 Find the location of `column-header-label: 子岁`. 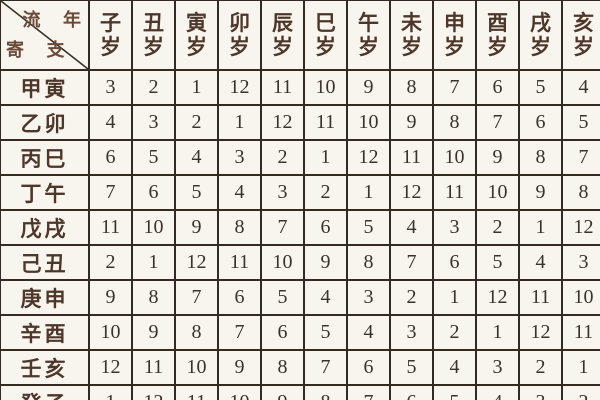

column-header-label: 子岁 is located at coordinates (110, 34).